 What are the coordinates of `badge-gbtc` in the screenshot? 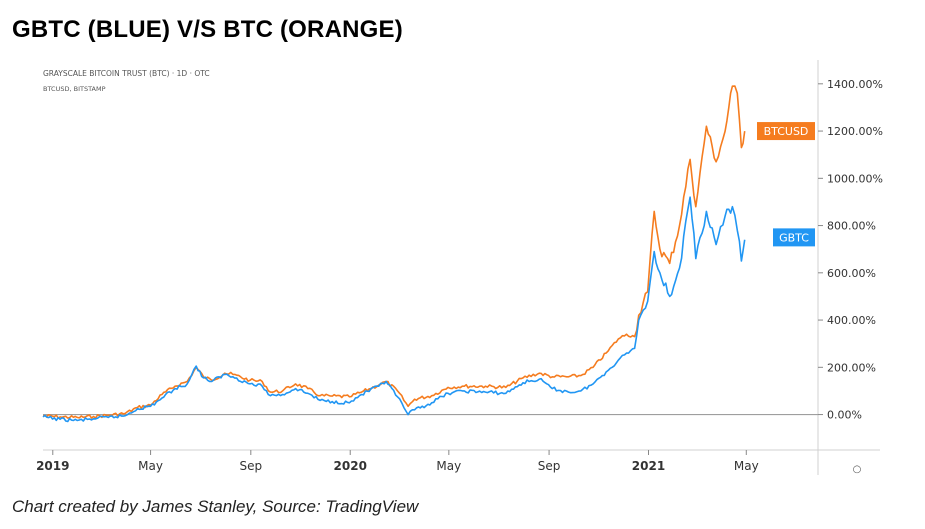 It's located at (794, 237).